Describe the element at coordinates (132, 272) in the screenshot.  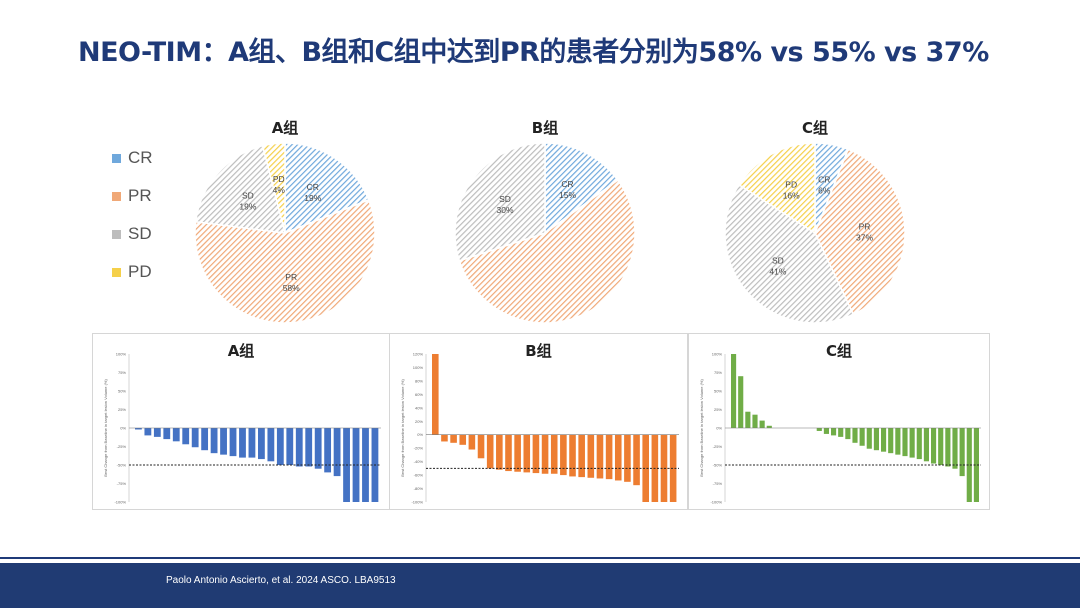
I see `legend-item-pd: PD` at that location.